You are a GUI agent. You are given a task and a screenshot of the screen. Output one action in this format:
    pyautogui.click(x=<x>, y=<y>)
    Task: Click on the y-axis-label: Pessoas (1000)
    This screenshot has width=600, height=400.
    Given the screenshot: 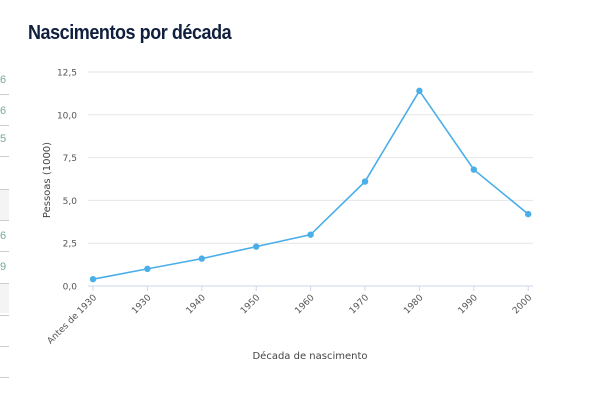 What is the action you would take?
    pyautogui.click(x=47, y=180)
    